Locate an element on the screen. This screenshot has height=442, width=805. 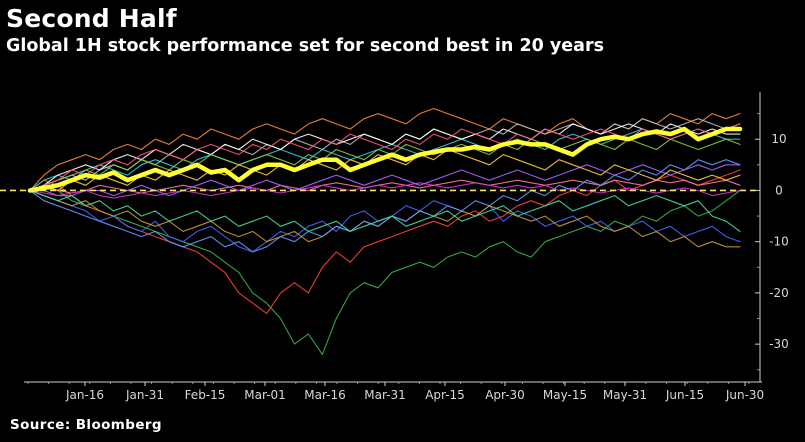
y-tick-label: 0 is located at coordinates (779, 190).